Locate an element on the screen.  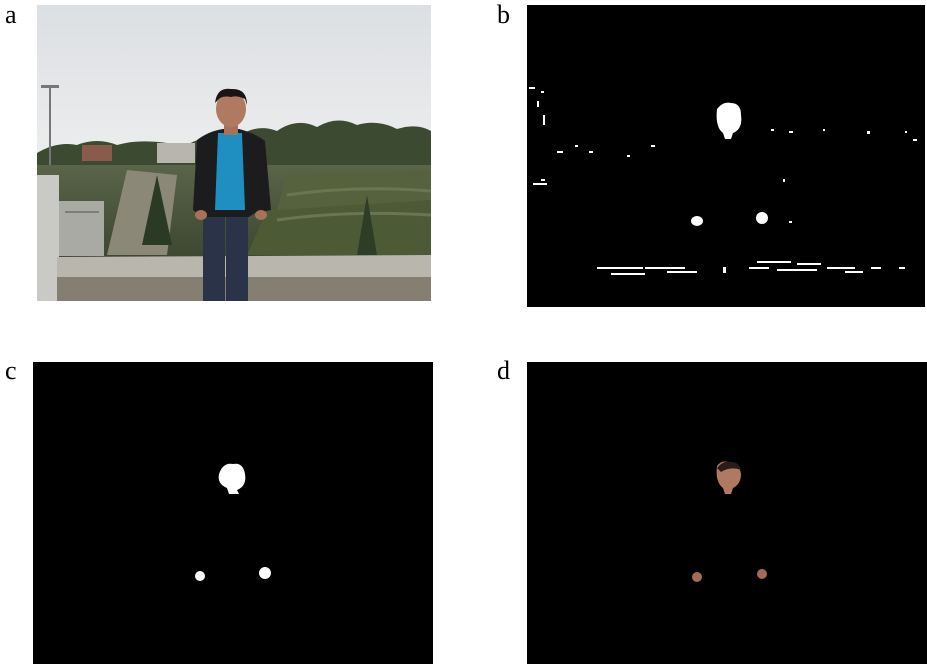
panel-label-d: d is located at coordinates (503, 370).